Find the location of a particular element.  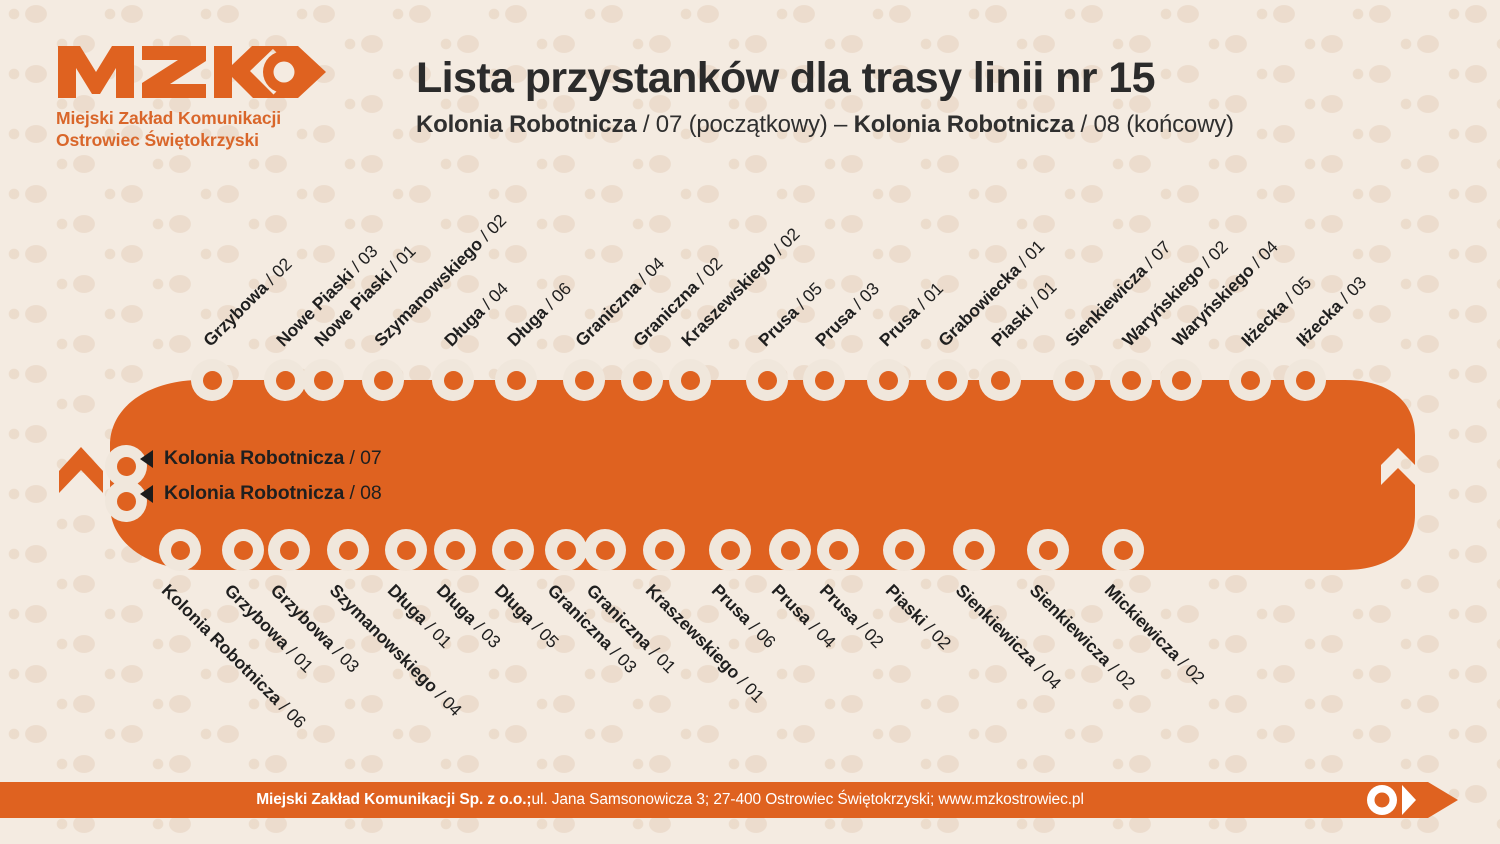

direction-chevron-icon is located at coordinates (81, 477).